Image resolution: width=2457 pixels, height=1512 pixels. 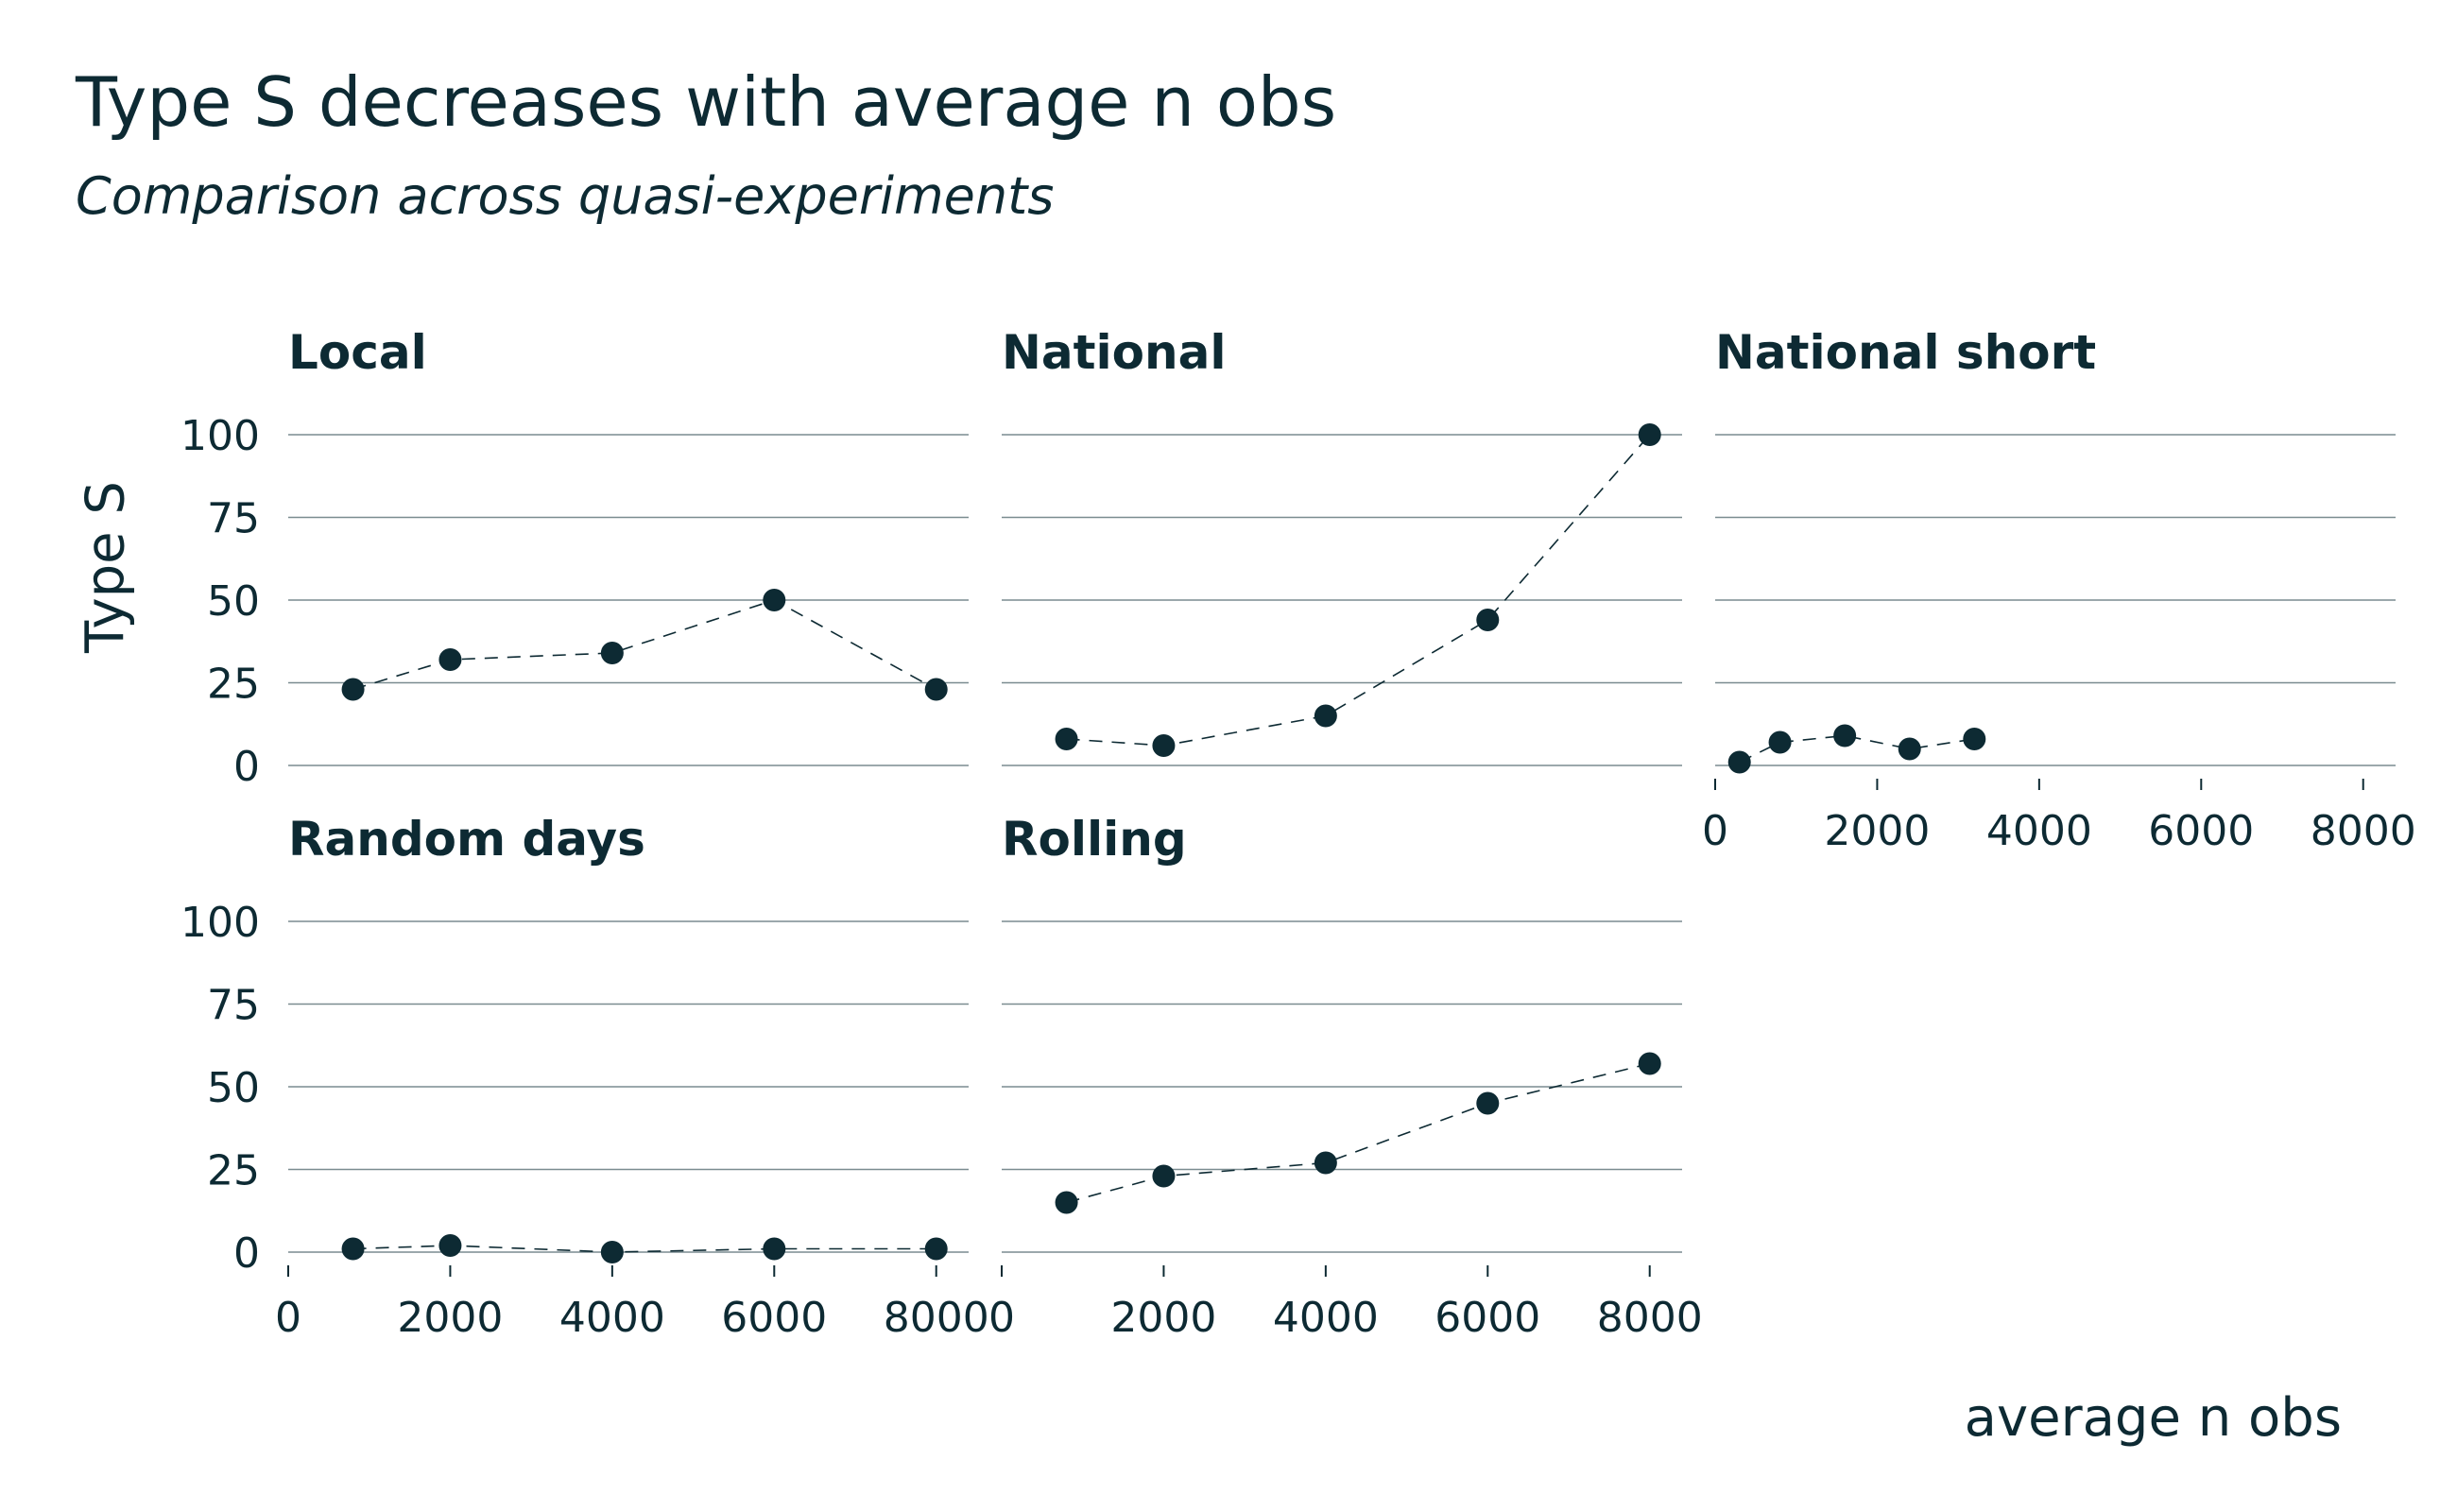 What do you see at coordinates (1905, 352) in the screenshot?
I see `panel-title-national-short: National short` at bounding box center [1905, 352].